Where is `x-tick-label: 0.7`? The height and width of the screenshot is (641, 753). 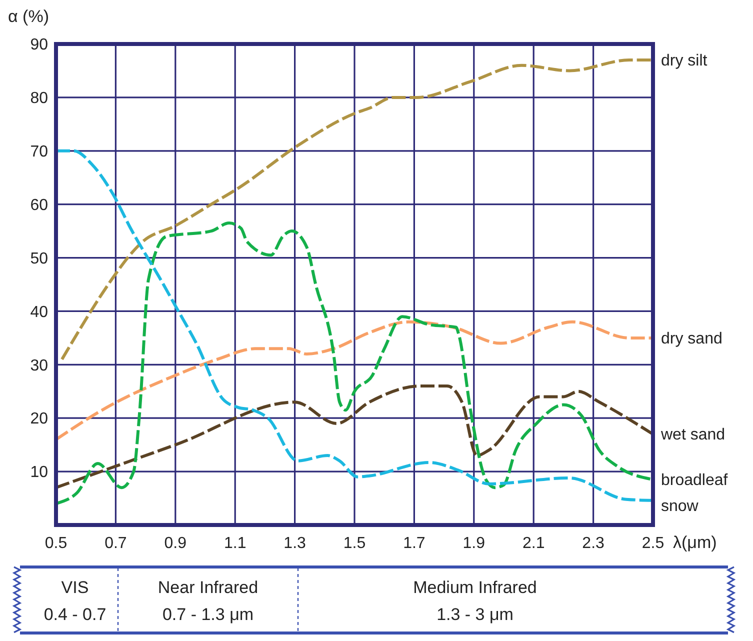 x-tick-label: 0.7 is located at coordinates (115, 543).